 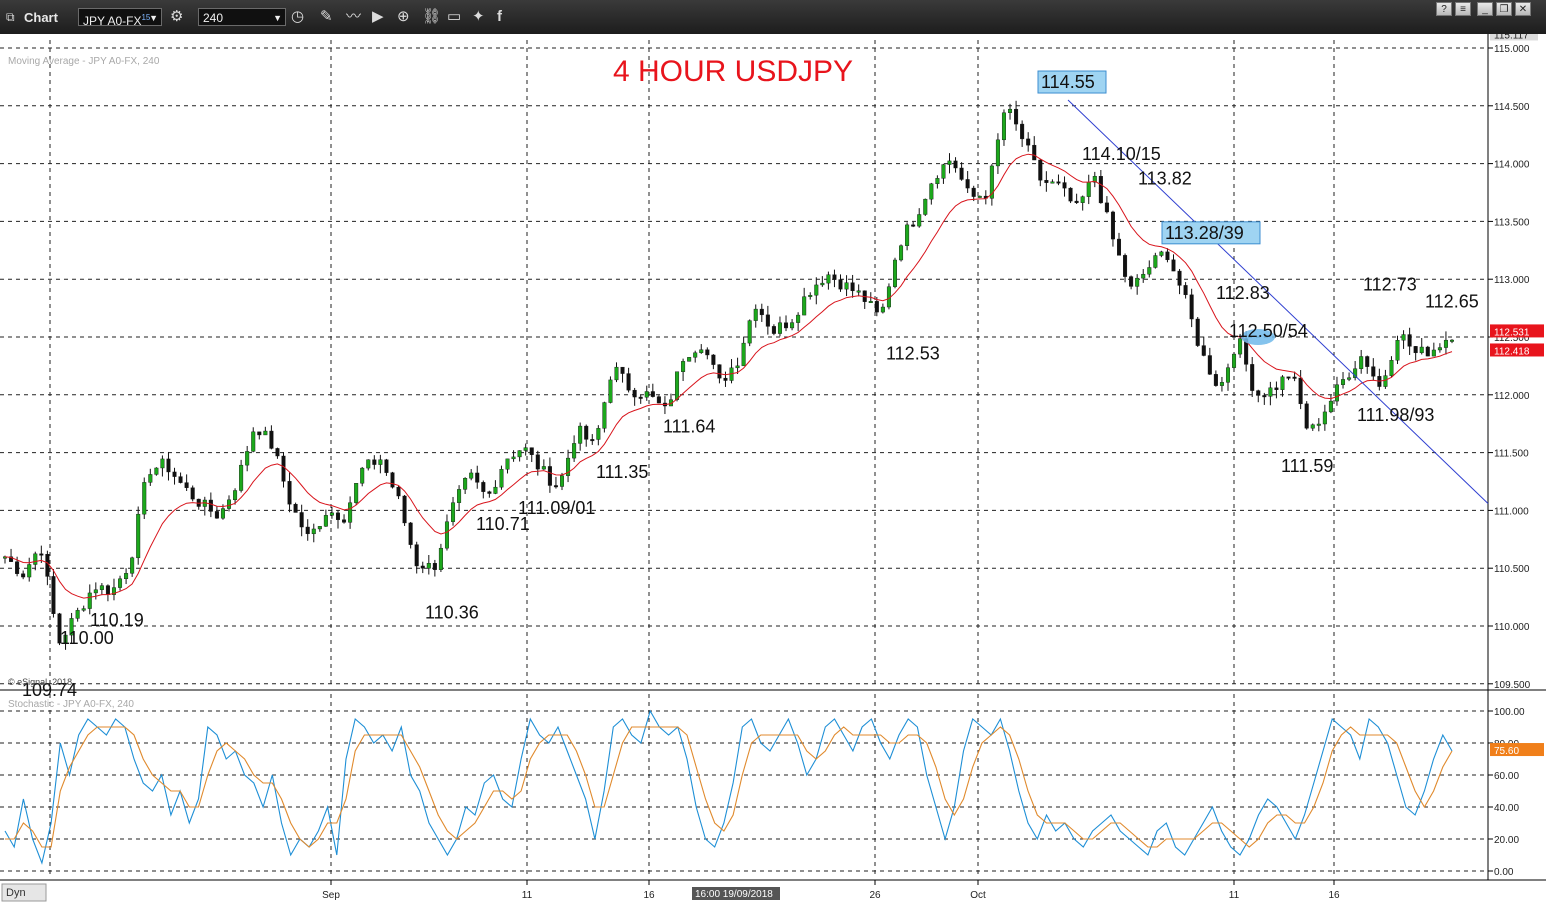 What do you see at coordinates (10, 17) in the screenshot?
I see `chart-window-icon: ⧉` at bounding box center [10, 17].